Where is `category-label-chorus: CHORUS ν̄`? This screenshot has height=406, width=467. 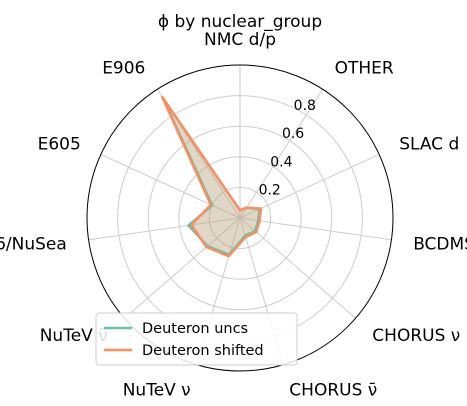
category-label-chorus: CHORUS ν̄ is located at coordinates (333, 391).